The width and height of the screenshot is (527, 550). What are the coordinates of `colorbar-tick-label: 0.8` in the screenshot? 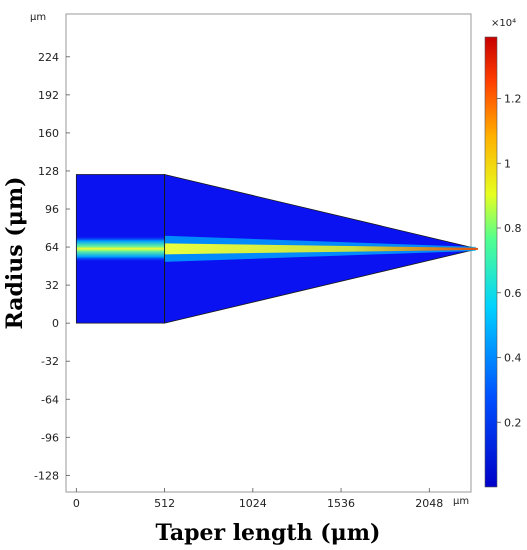 It's located at (513, 228).